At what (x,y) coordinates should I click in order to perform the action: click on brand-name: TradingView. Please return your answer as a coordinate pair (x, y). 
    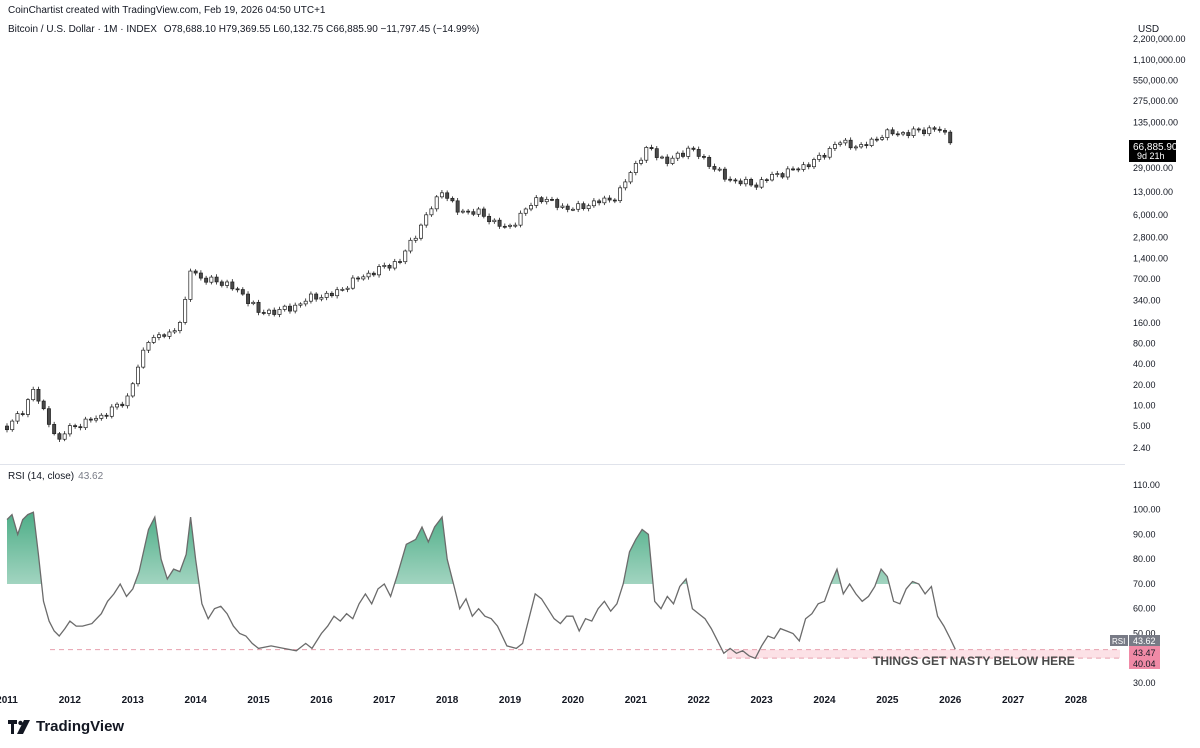
    Looking at the image, I should click on (80, 726).